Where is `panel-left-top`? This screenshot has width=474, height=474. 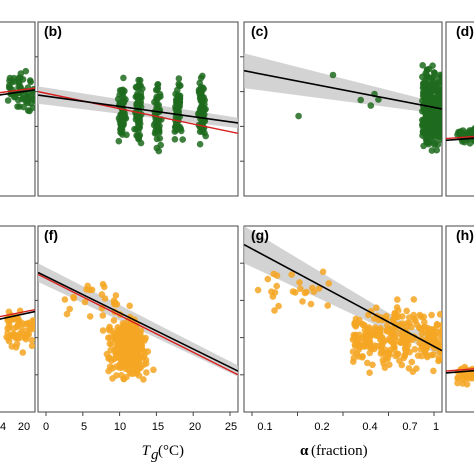
panel-left-top is located at coordinates (18, 109).